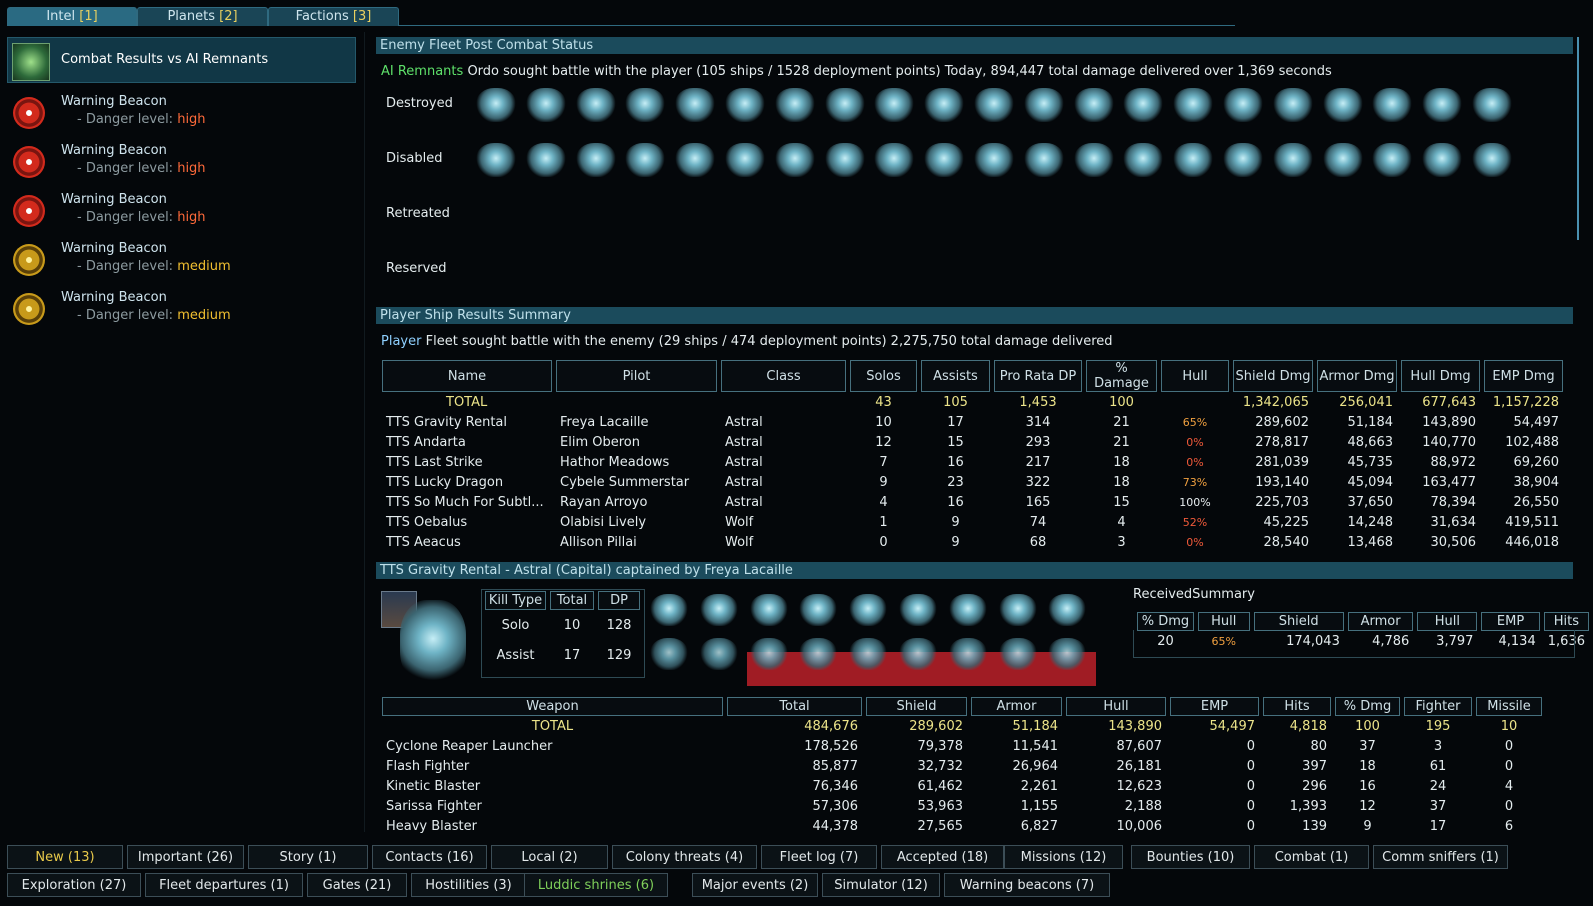 The image size is (1593, 906). I want to click on filter-button: Accepted (18), so click(942, 857).